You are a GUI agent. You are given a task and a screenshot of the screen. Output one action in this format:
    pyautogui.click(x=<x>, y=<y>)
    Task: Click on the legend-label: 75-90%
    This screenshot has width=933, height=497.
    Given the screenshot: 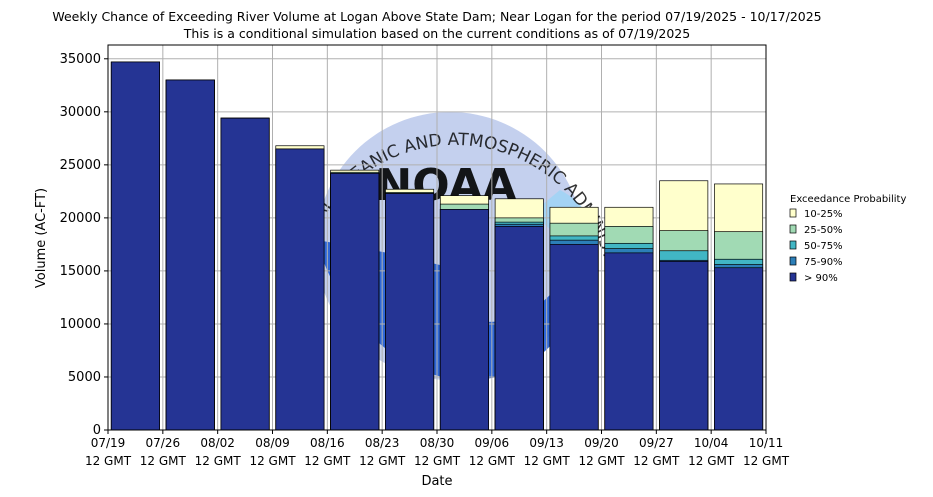 What is the action you would take?
    pyautogui.click(x=823, y=262)
    